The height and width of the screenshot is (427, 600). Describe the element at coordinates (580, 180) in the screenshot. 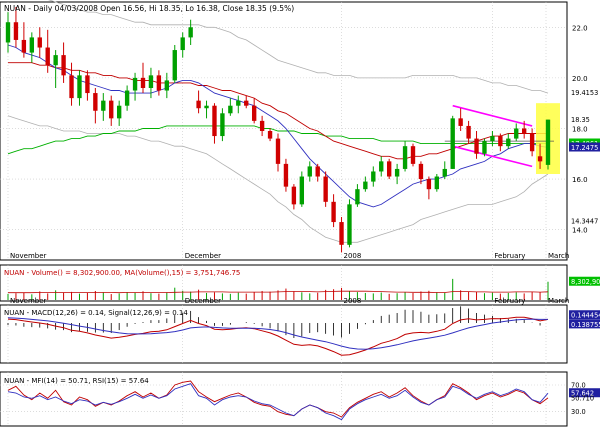

I see `price-ytick-label: 16.0` at that location.